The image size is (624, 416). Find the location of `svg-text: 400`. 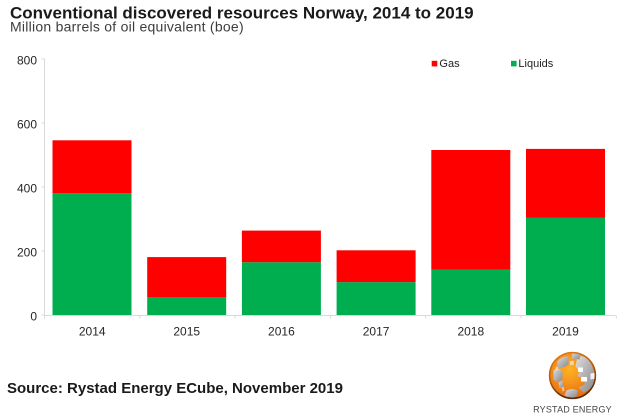

svg-text: 400 is located at coordinates (27, 188).